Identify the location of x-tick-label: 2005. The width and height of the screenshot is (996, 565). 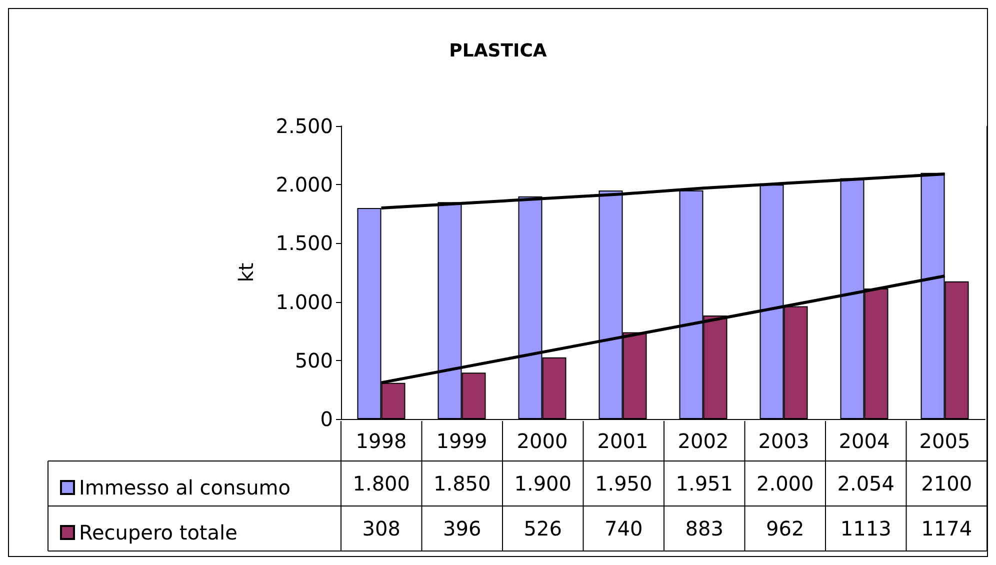
(944, 441).